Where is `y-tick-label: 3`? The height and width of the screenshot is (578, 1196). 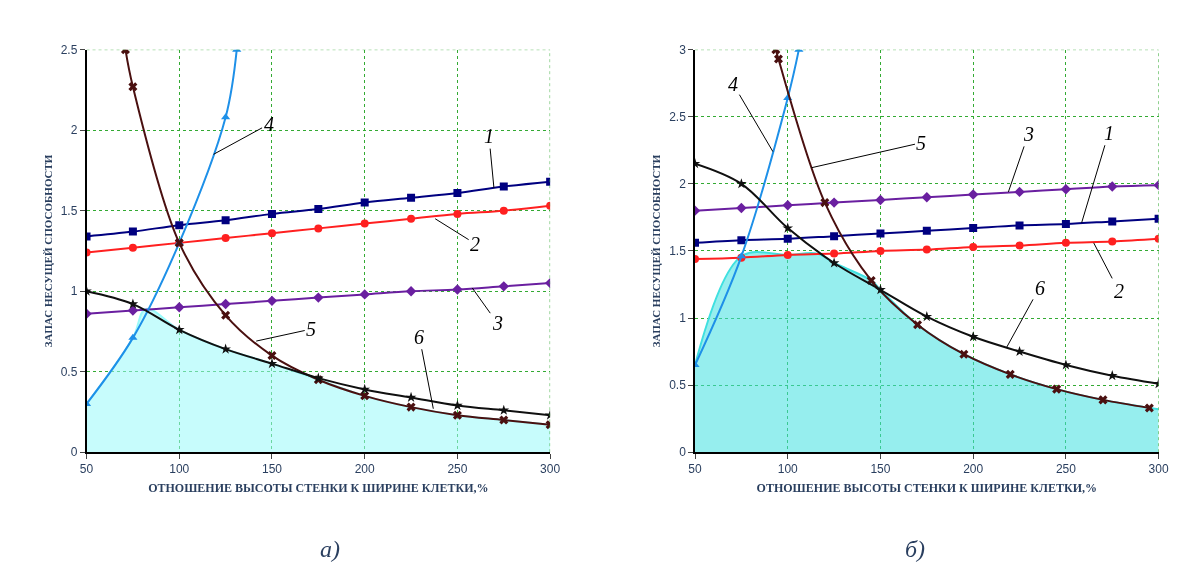 y-tick-label: 3 is located at coordinates (683, 49).